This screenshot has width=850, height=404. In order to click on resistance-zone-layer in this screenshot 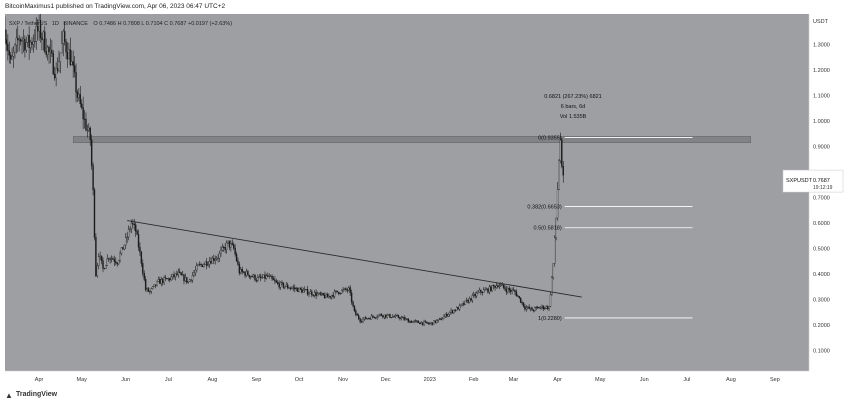, I will do `click(411, 139)`.